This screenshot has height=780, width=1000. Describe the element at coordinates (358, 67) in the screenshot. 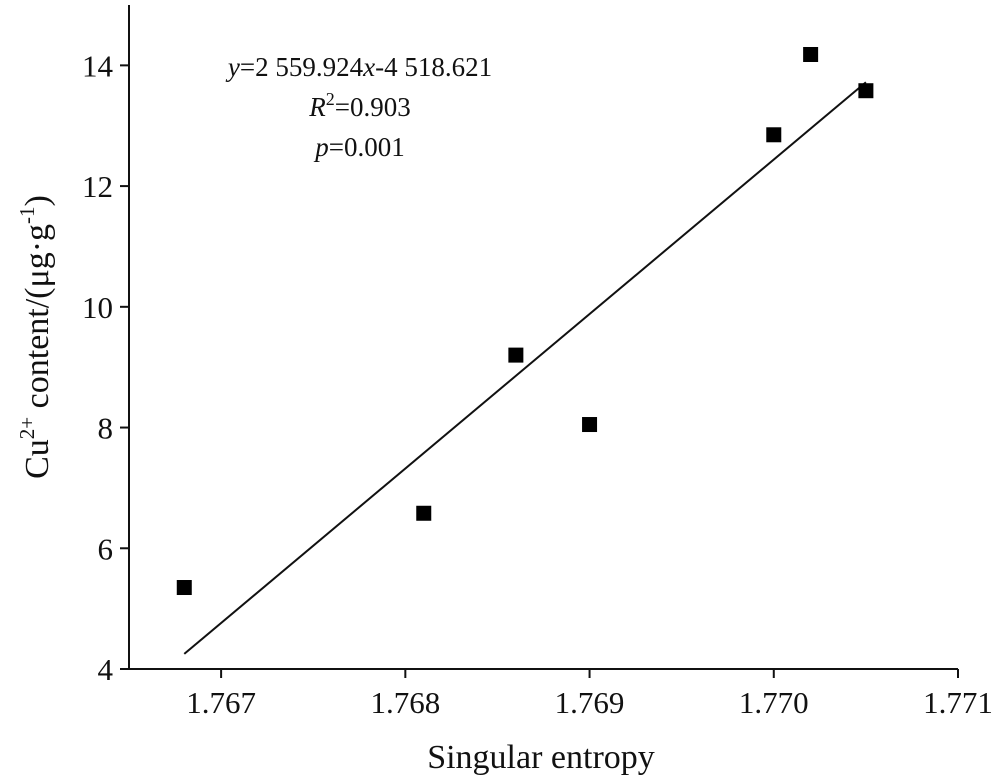

I see `regression-equation: y=2 559.924x-4 518.621` at that location.